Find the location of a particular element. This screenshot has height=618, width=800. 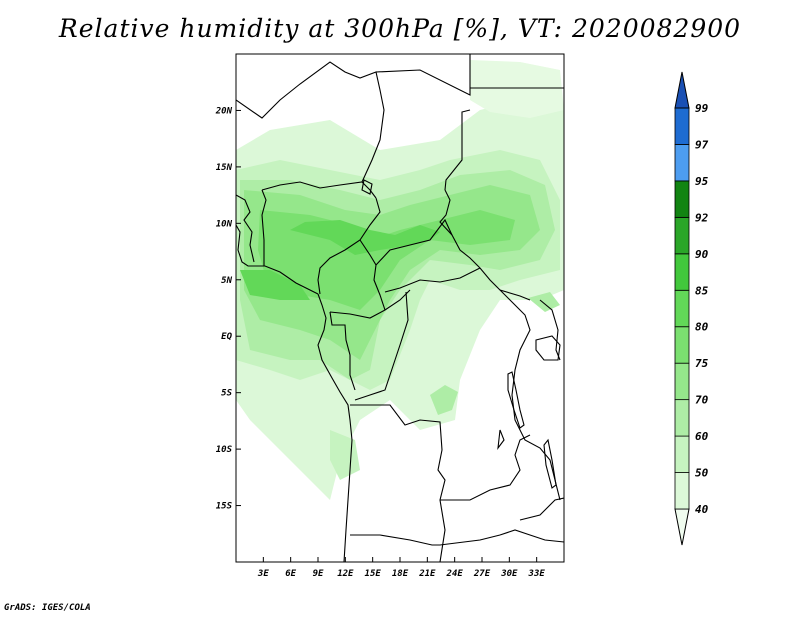

footer-credit: GrADS: IGES/COLA is located at coordinates (47, 608).